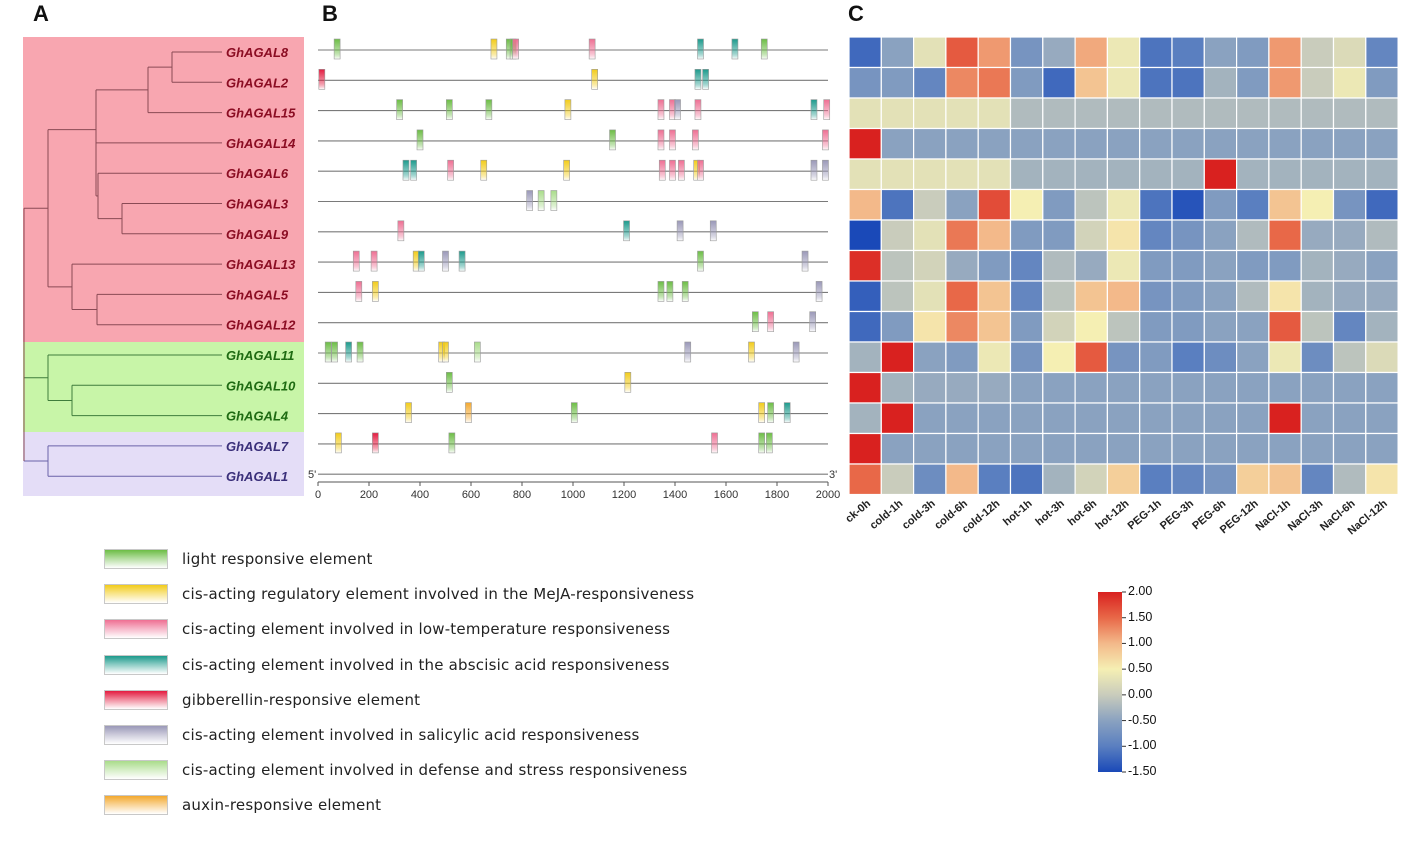 The width and height of the screenshot is (1417, 856). What do you see at coordinates (136, 629) in the screenshot?
I see `legend-swatch-lowtemp` at bounding box center [136, 629].